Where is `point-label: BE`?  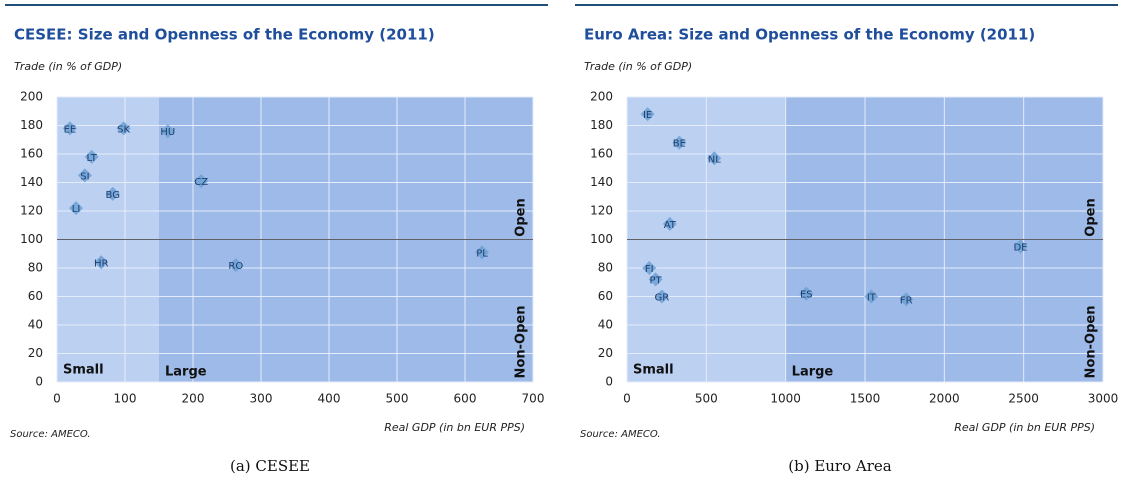 point-label: BE is located at coordinates (679, 144).